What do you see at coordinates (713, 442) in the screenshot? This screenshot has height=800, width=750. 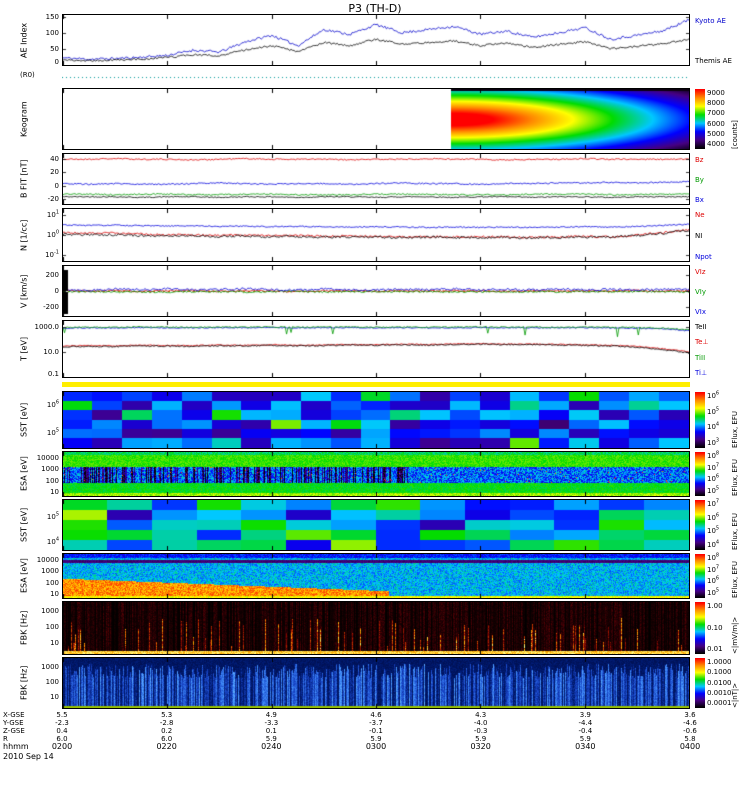 I see `colorbar-tick-label: 10³` at bounding box center [713, 442].